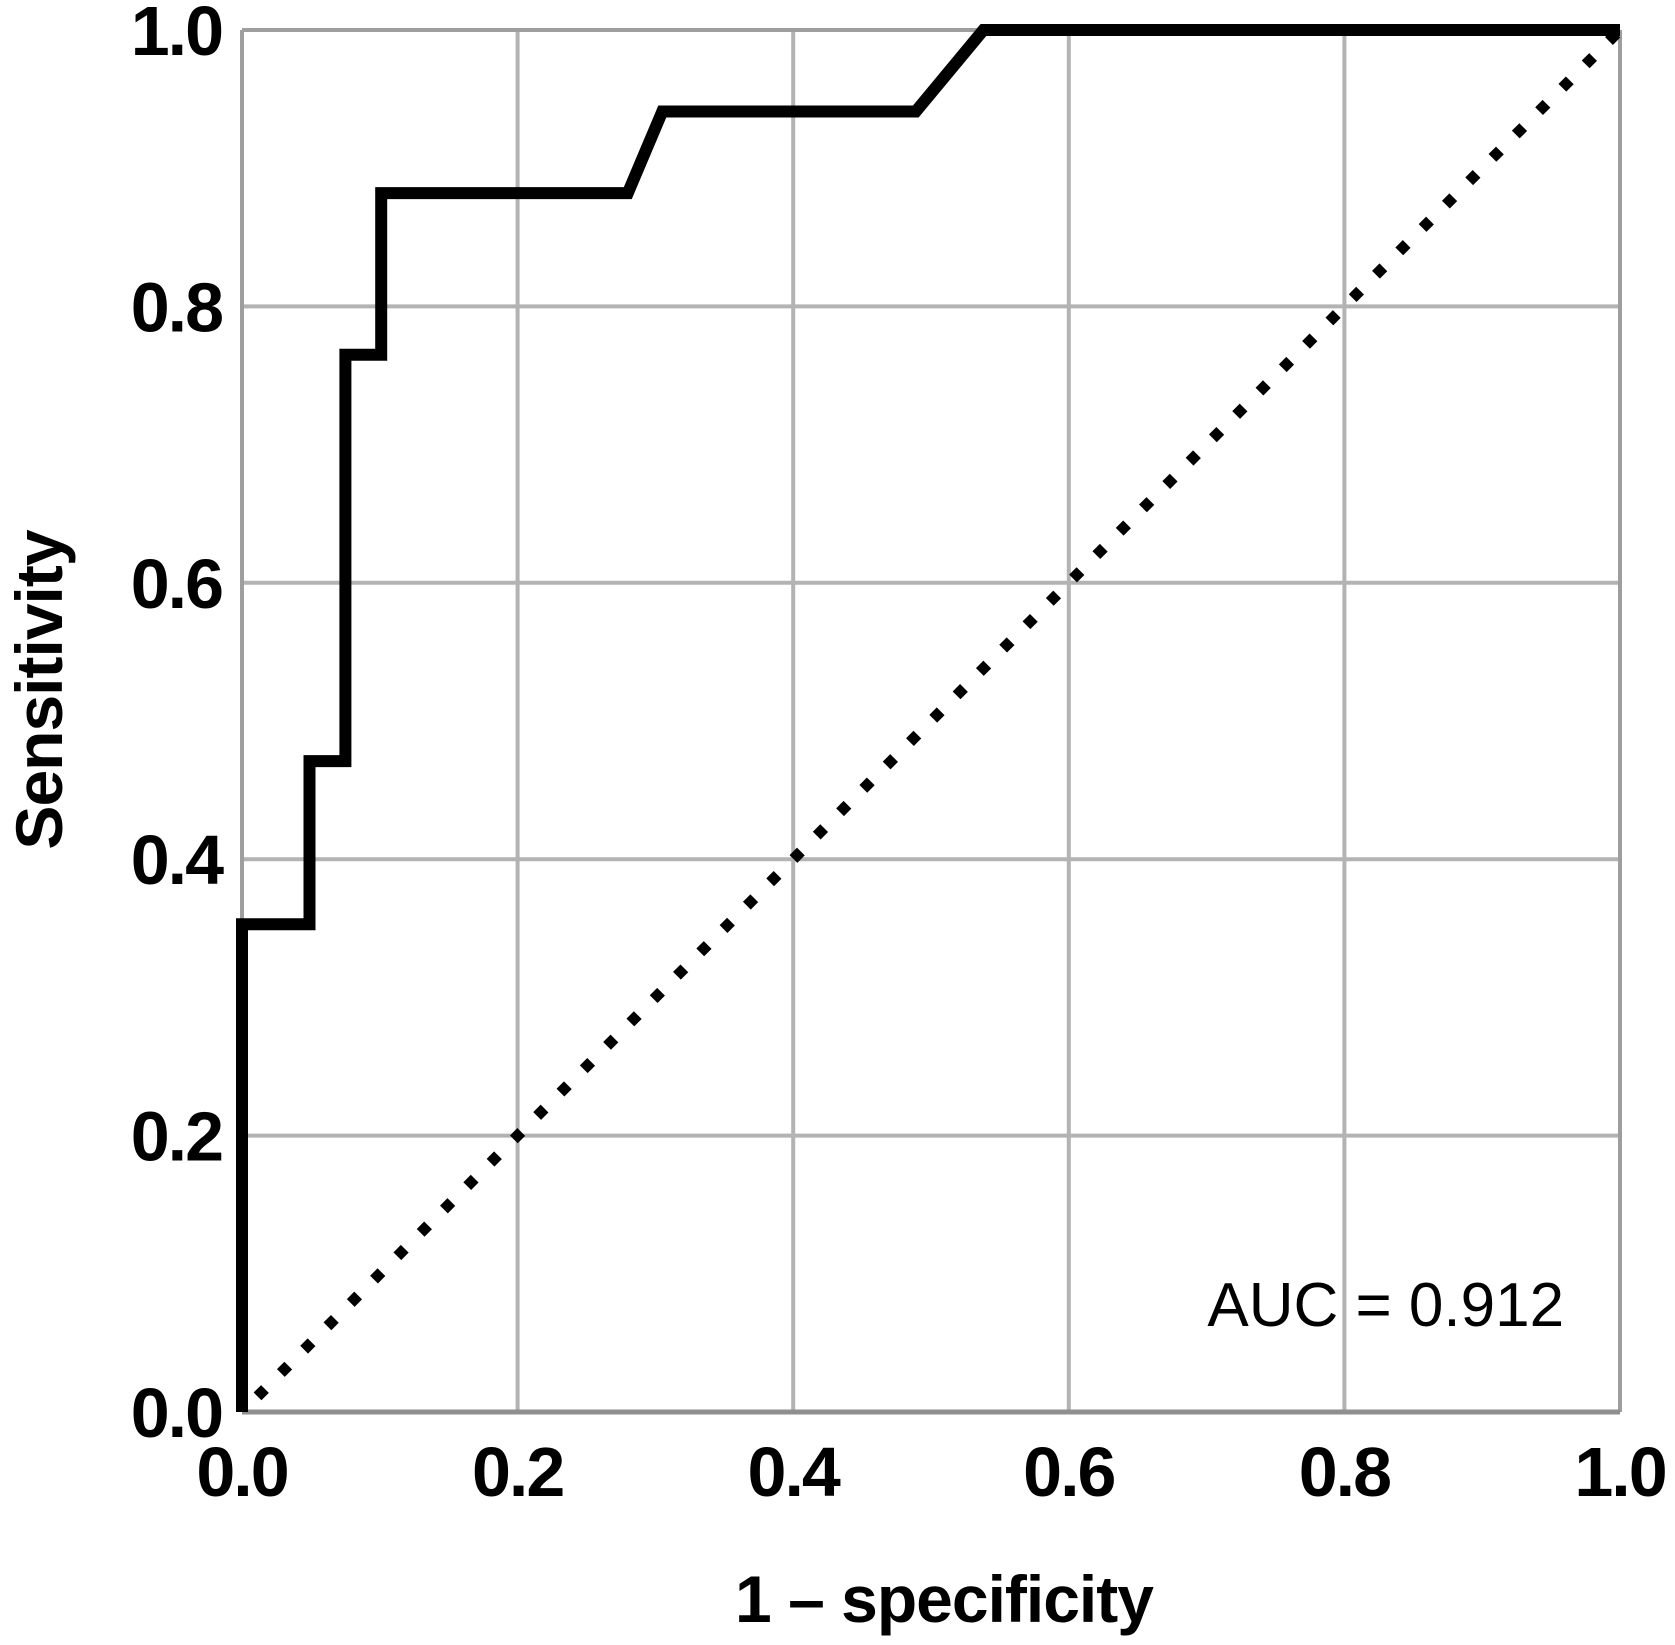  What do you see at coordinates (1344, 1472) in the screenshot?
I see `x-tick-label: 0.8` at bounding box center [1344, 1472].